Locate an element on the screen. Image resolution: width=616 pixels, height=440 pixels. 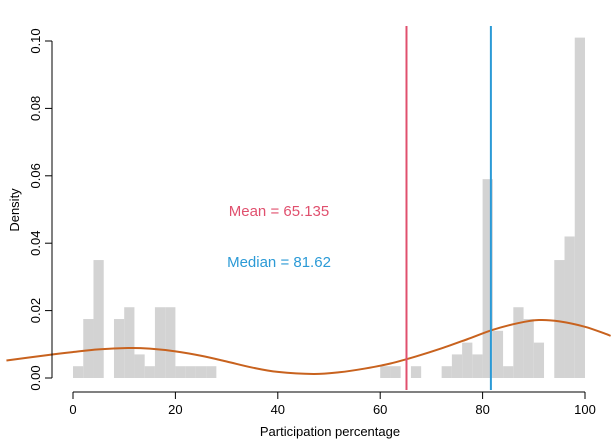
median-annotation: Median = 81.62 is located at coordinates (279, 262).